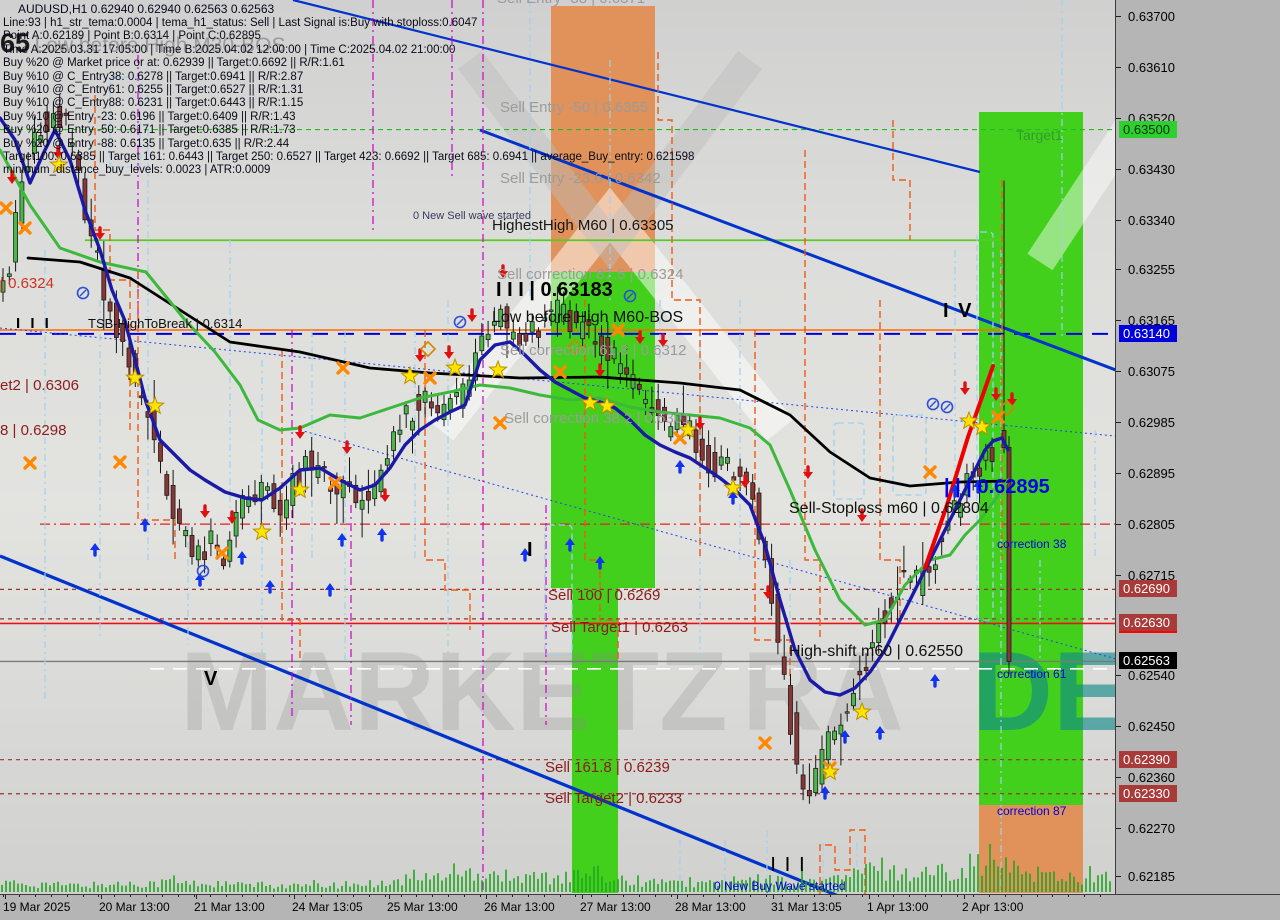 This screenshot has width=1280, height=920. Describe the element at coordinates (1151, 170) in the screenshot. I see `price-tick-label: 0.63430` at that location.